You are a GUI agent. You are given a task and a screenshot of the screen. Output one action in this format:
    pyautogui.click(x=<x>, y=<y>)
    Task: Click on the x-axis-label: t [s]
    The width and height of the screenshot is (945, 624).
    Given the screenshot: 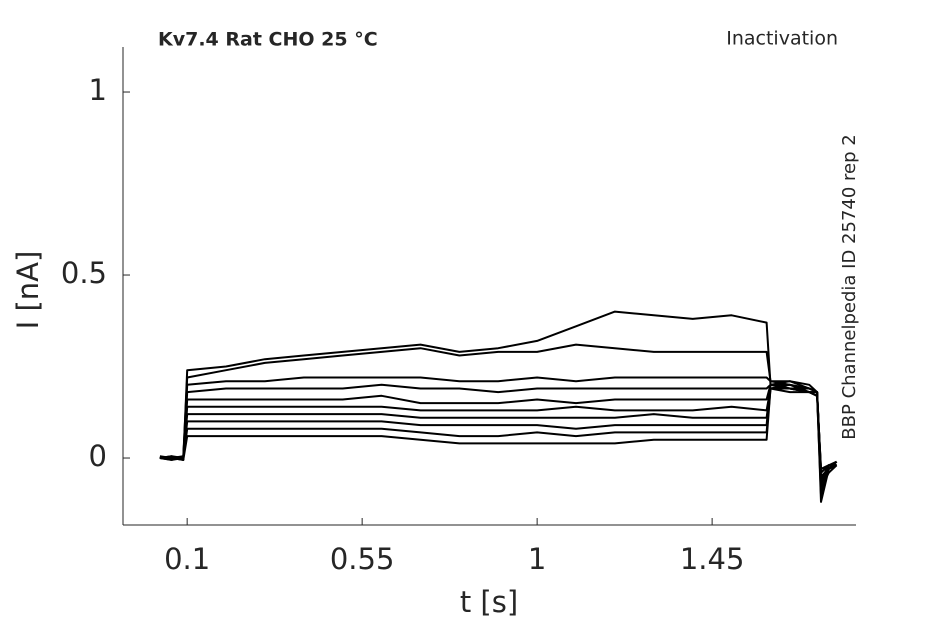 What is the action you would take?
    pyautogui.click(x=489, y=602)
    